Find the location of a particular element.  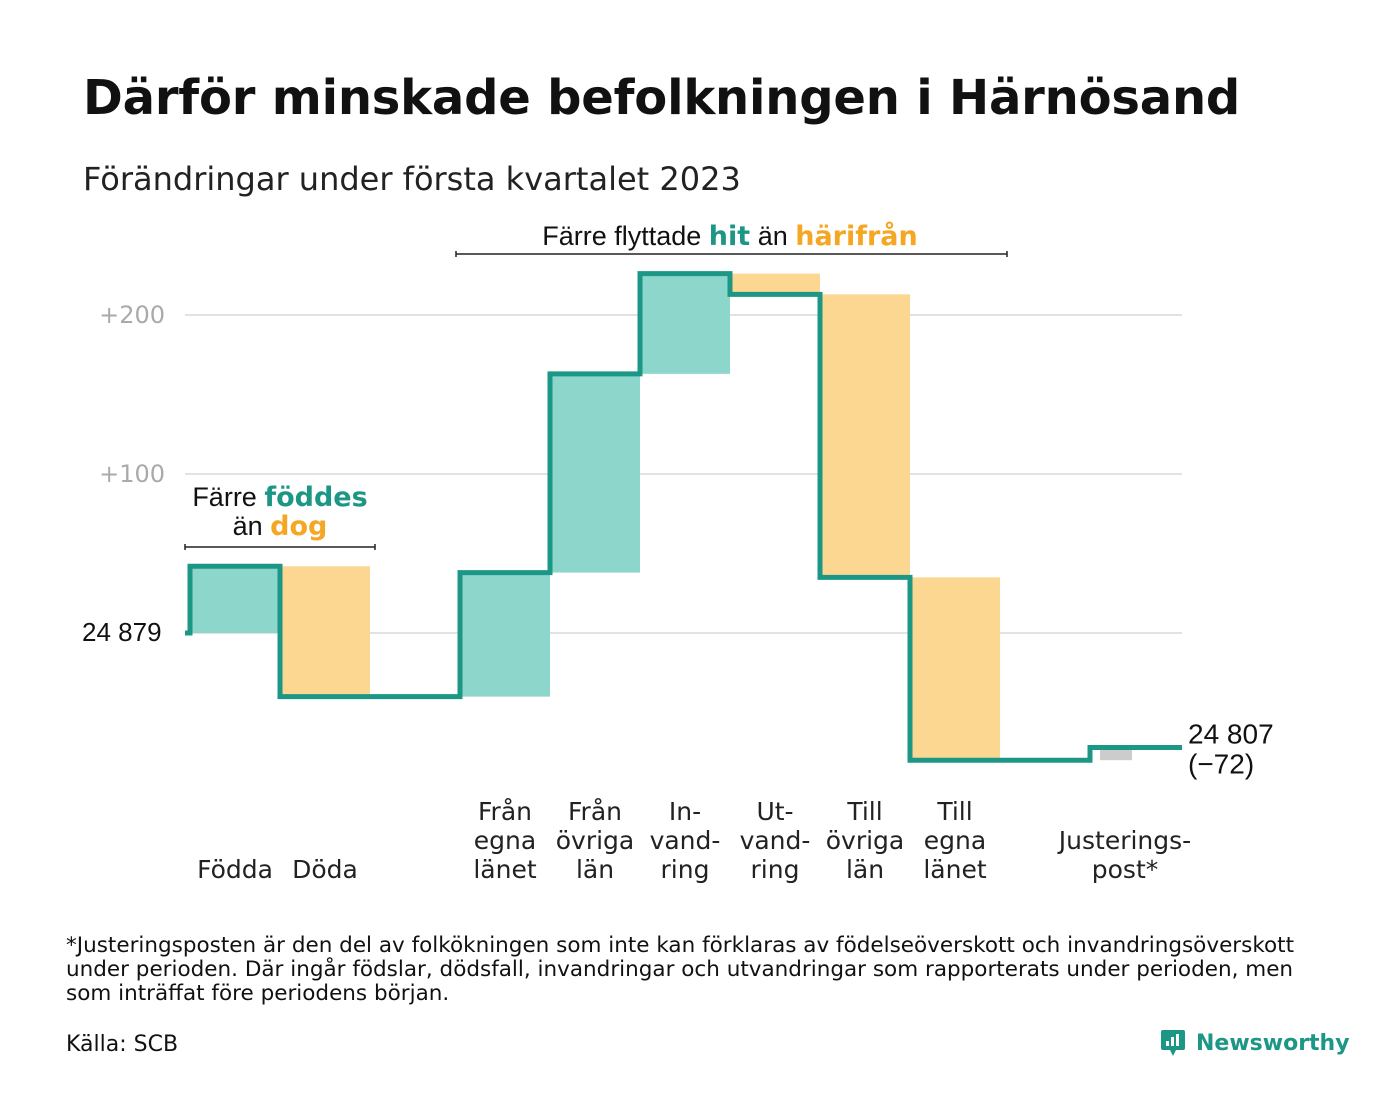

brand-logo: Newsworthy is located at coordinates (1255, 1043).